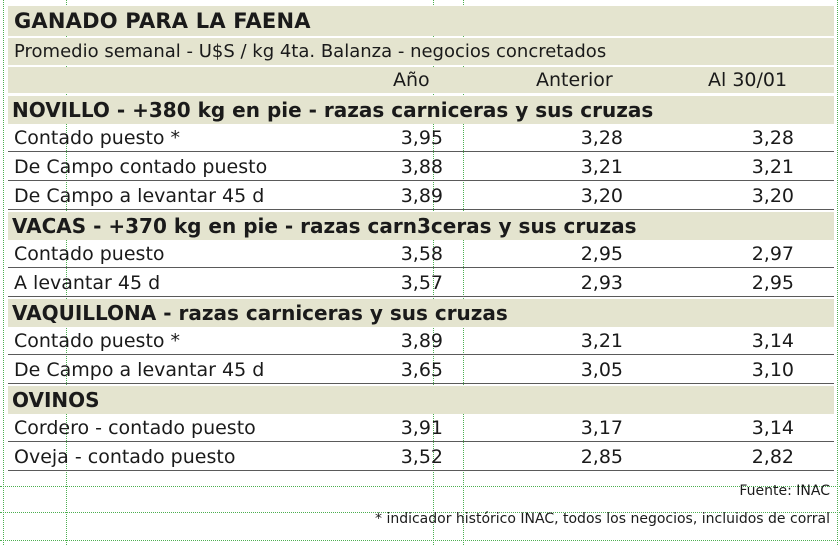 The image size is (840, 545). Describe the element at coordinates (772, 457) in the screenshot. I see `value-date: 2,82` at that location.